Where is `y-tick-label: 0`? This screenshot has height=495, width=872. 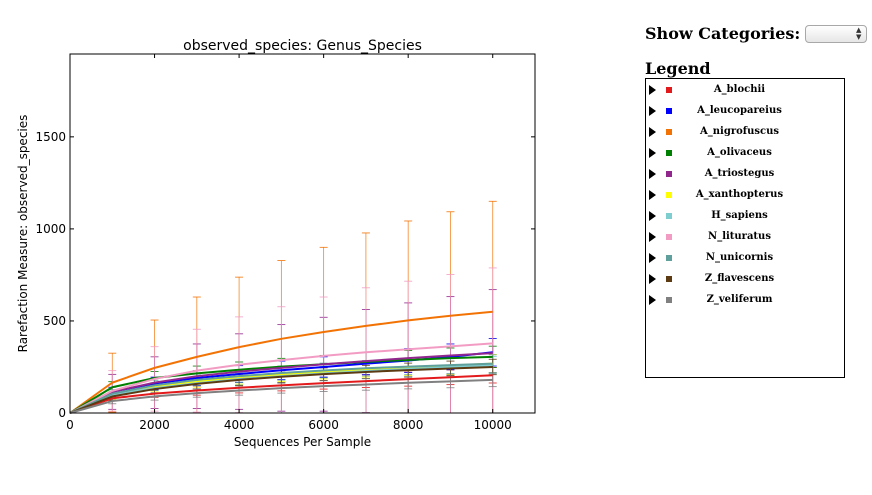
y-tick-label: 0 is located at coordinates (62, 413).